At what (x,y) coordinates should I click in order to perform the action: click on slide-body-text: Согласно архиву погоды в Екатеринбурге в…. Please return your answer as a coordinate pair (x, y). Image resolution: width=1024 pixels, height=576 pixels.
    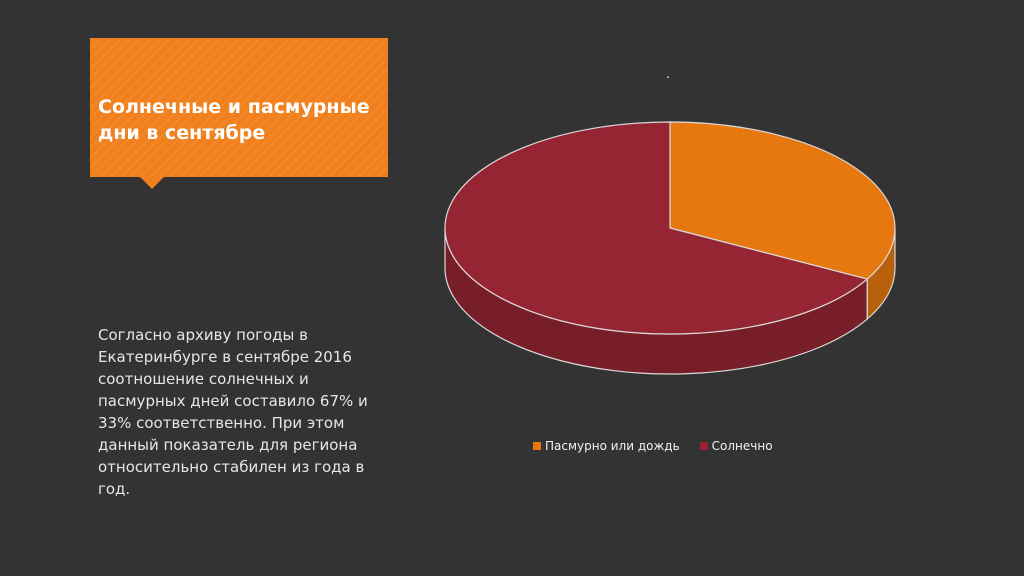
    Looking at the image, I should click on (233, 412).